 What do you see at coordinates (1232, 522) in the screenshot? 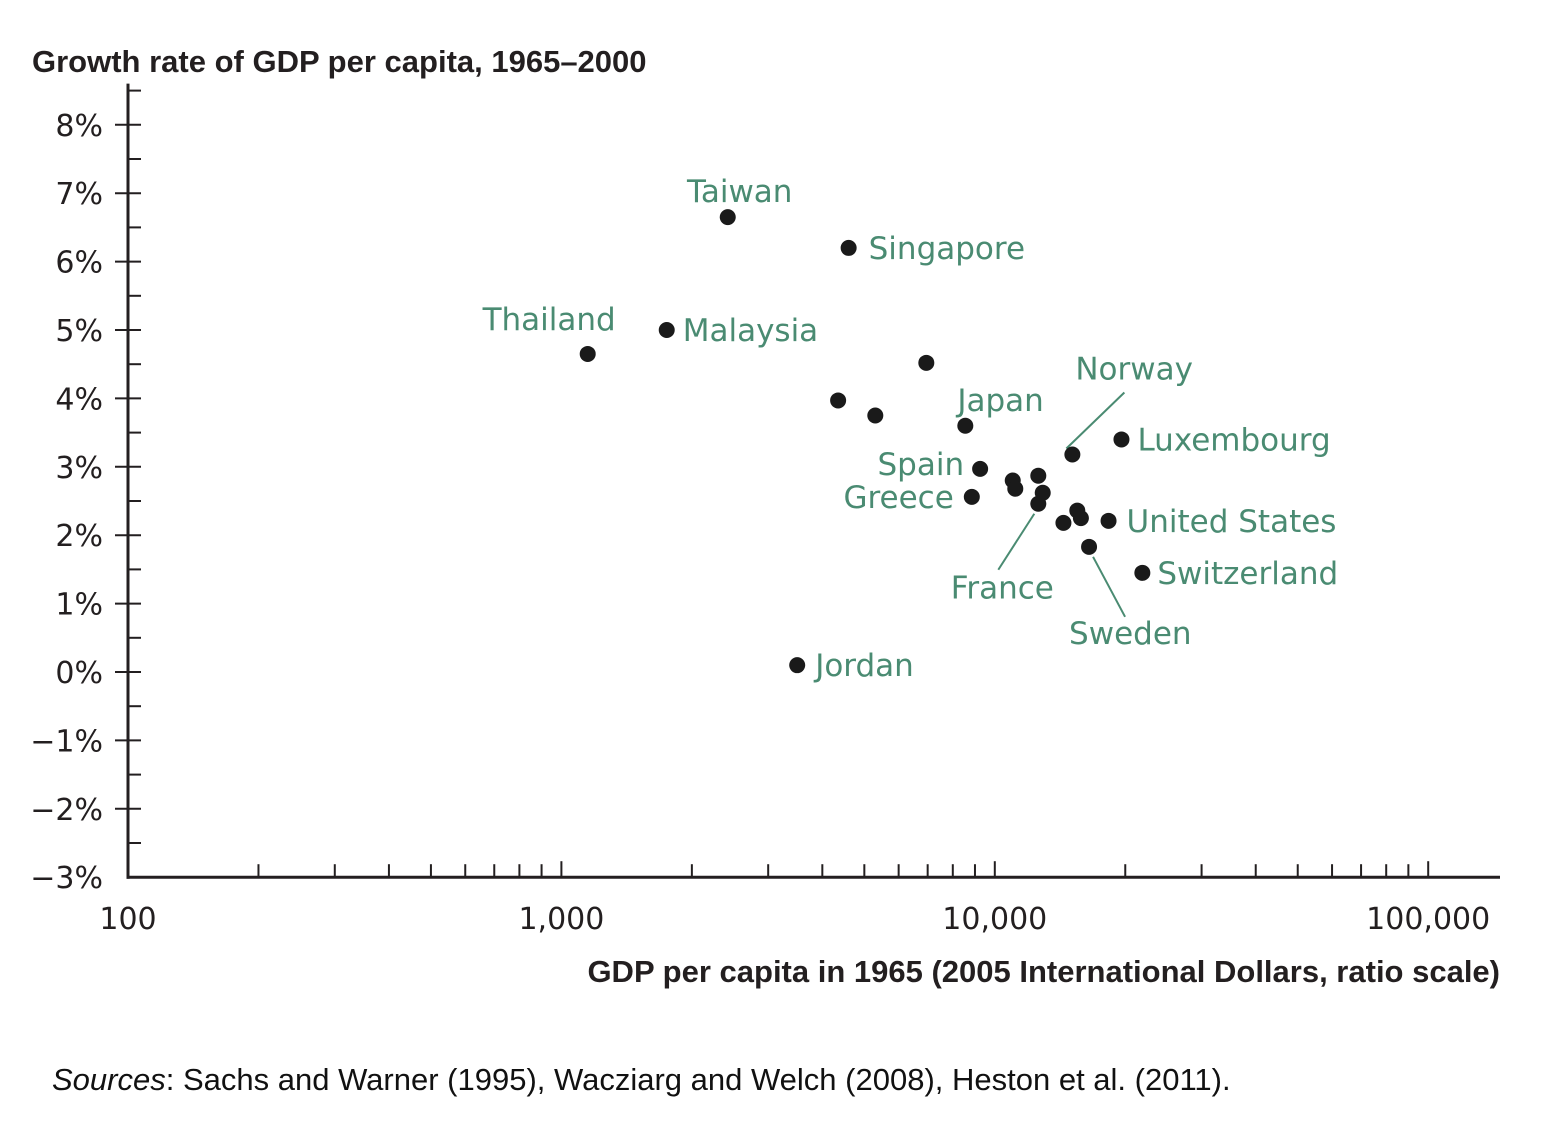
I see `point-label: United States` at bounding box center [1232, 522].